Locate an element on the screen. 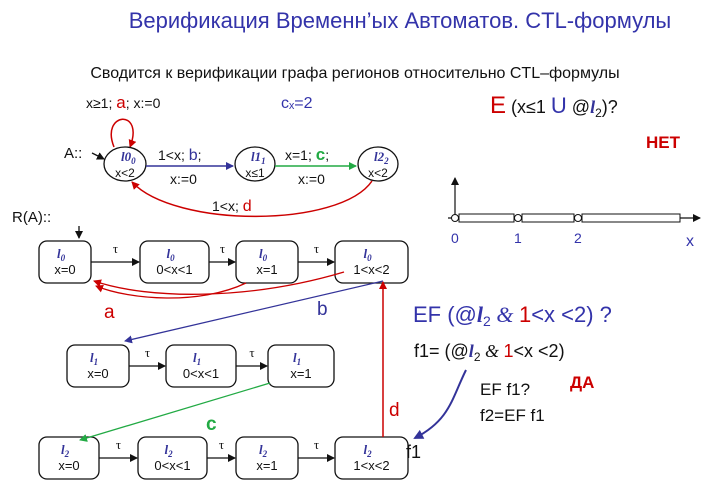  edge-c-guard: x=1; c; is located at coordinates (307, 154).